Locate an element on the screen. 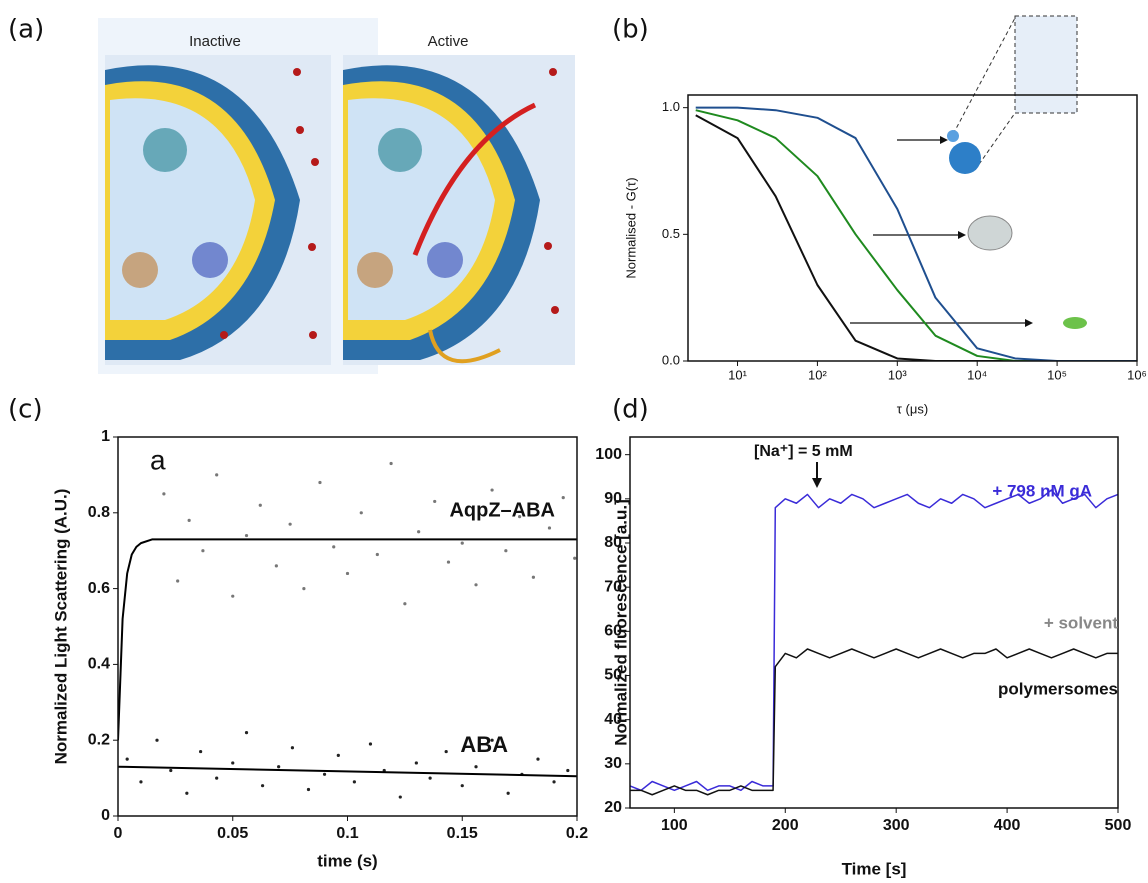 This screenshot has height=883, width=1148. y-tick-label: 0.2 is located at coordinates (99, 739).